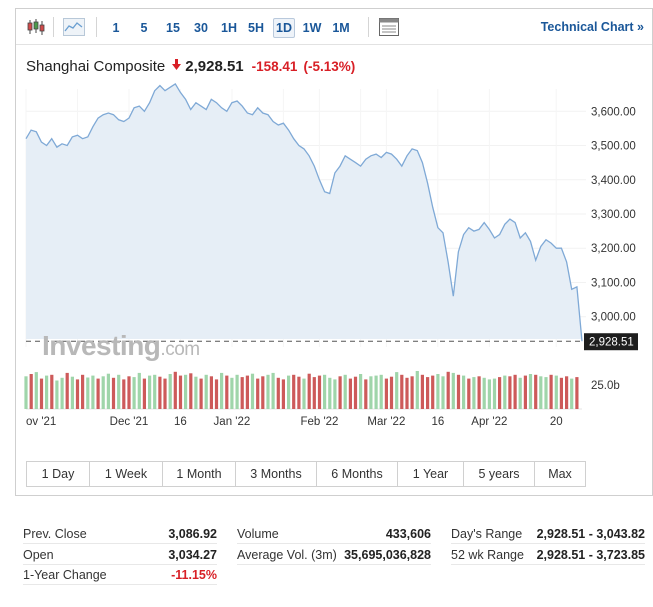  Describe the element at coordinates (173, 28) in the screenshot. I see `interval-15: 15` at that location.